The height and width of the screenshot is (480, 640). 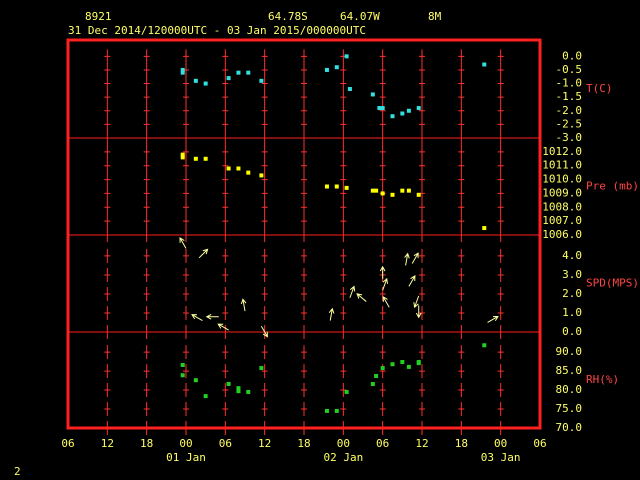 What do you see at coordinates (569, 69) in the screenshot?
I see `y-tick-label: -0.5` at bounding box center [569, 69].